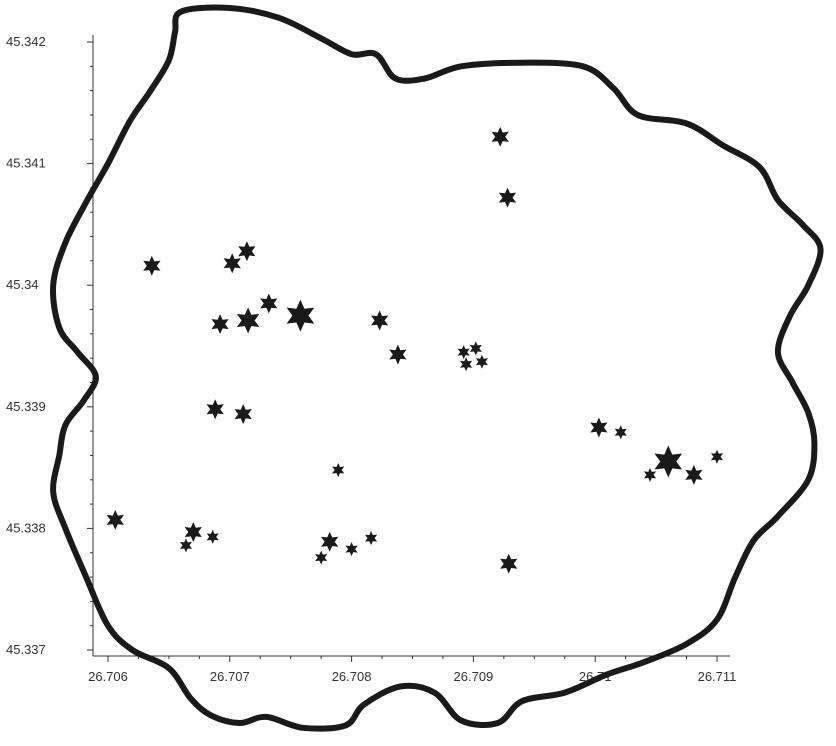  I want to click on y-tick-label: 45.337, so click(26, 649).